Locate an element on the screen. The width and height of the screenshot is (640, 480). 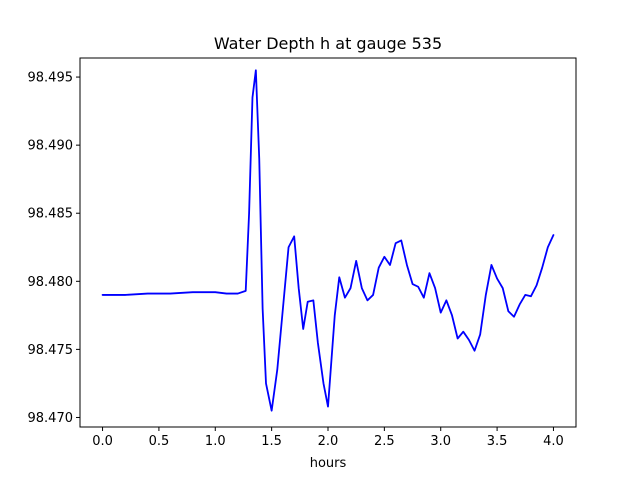
x-tick-label: 1.5 is located at coordinates (271, 441).